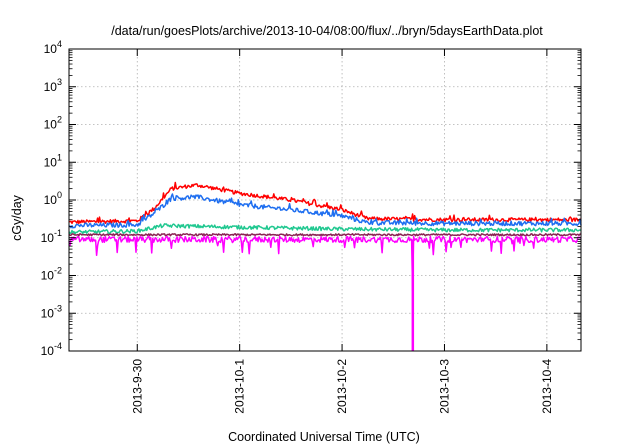  What do you see at coordinates (17, 217) in the screenshot?
I see `y-axis-label: cGy/day` at bounding box center [17, 217].